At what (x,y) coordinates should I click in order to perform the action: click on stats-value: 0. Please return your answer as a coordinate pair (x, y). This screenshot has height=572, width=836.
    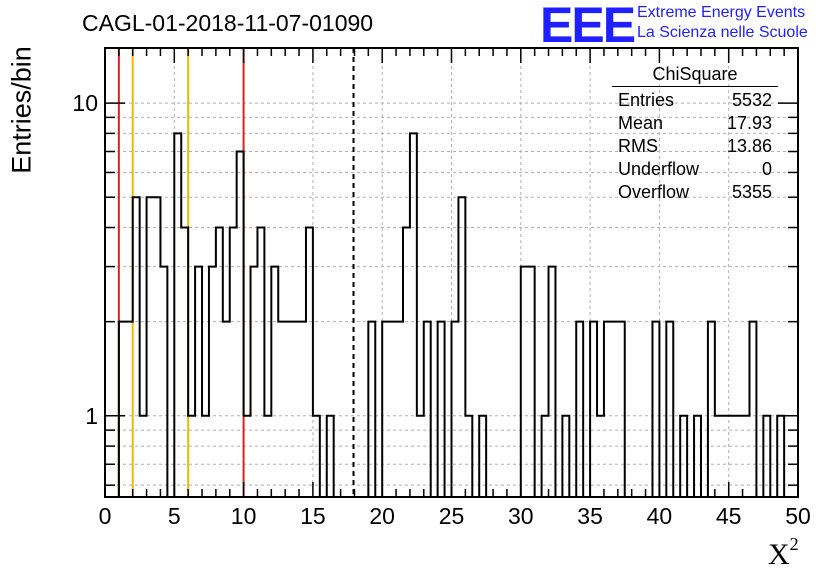
    Looking at the image, I should click on (766, 169).